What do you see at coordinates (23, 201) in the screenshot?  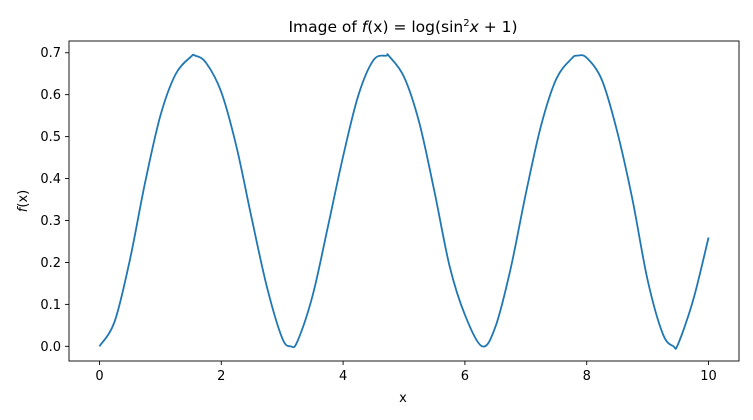 I see `y-axis-label: f(x)` at bounding box center [23, 201].